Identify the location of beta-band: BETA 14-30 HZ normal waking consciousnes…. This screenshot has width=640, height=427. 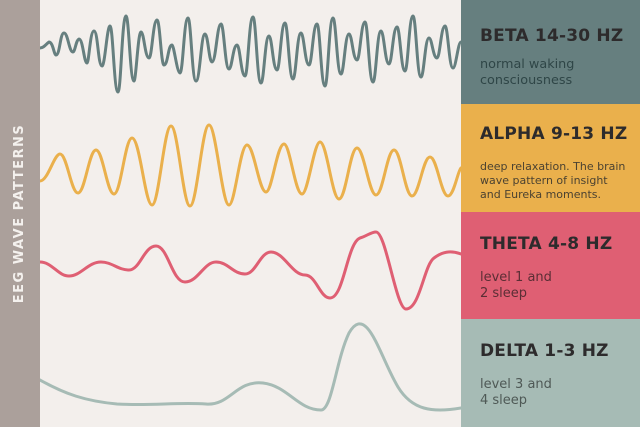
(550, 52).